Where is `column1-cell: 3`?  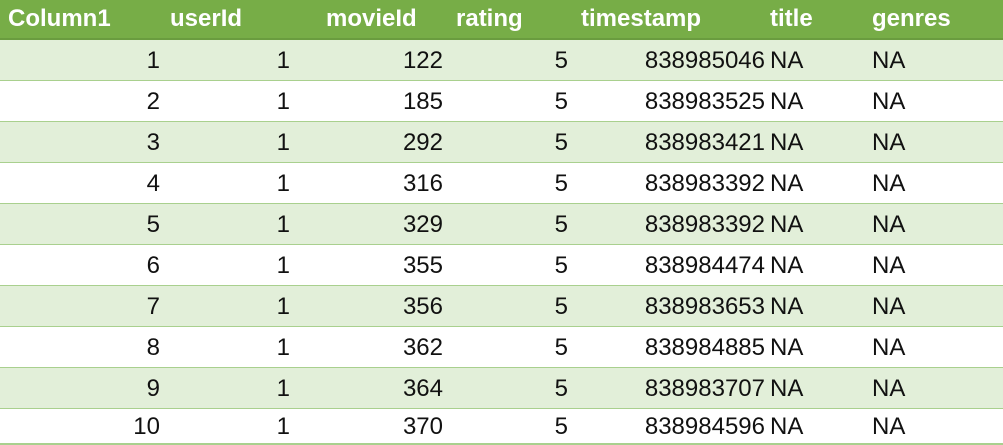 column1-cell: 3 is located at coordinates (153, 142).